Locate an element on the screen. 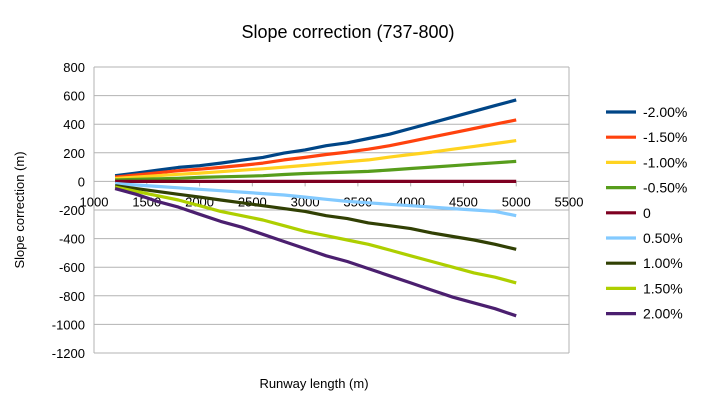 The height and width of the screenshot is (401, 702). legend-entry: 2.00% is located at coordinates (663, 314).